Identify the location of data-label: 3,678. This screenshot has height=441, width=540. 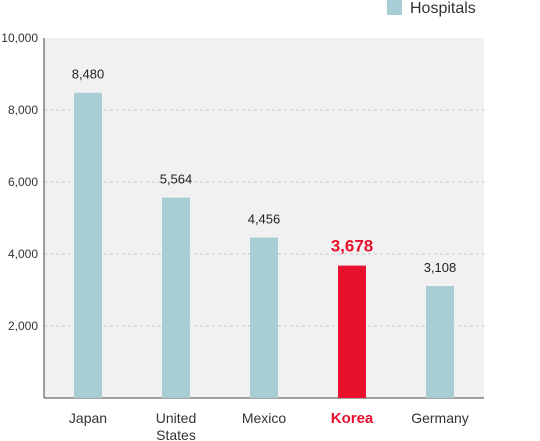
(352, 246).